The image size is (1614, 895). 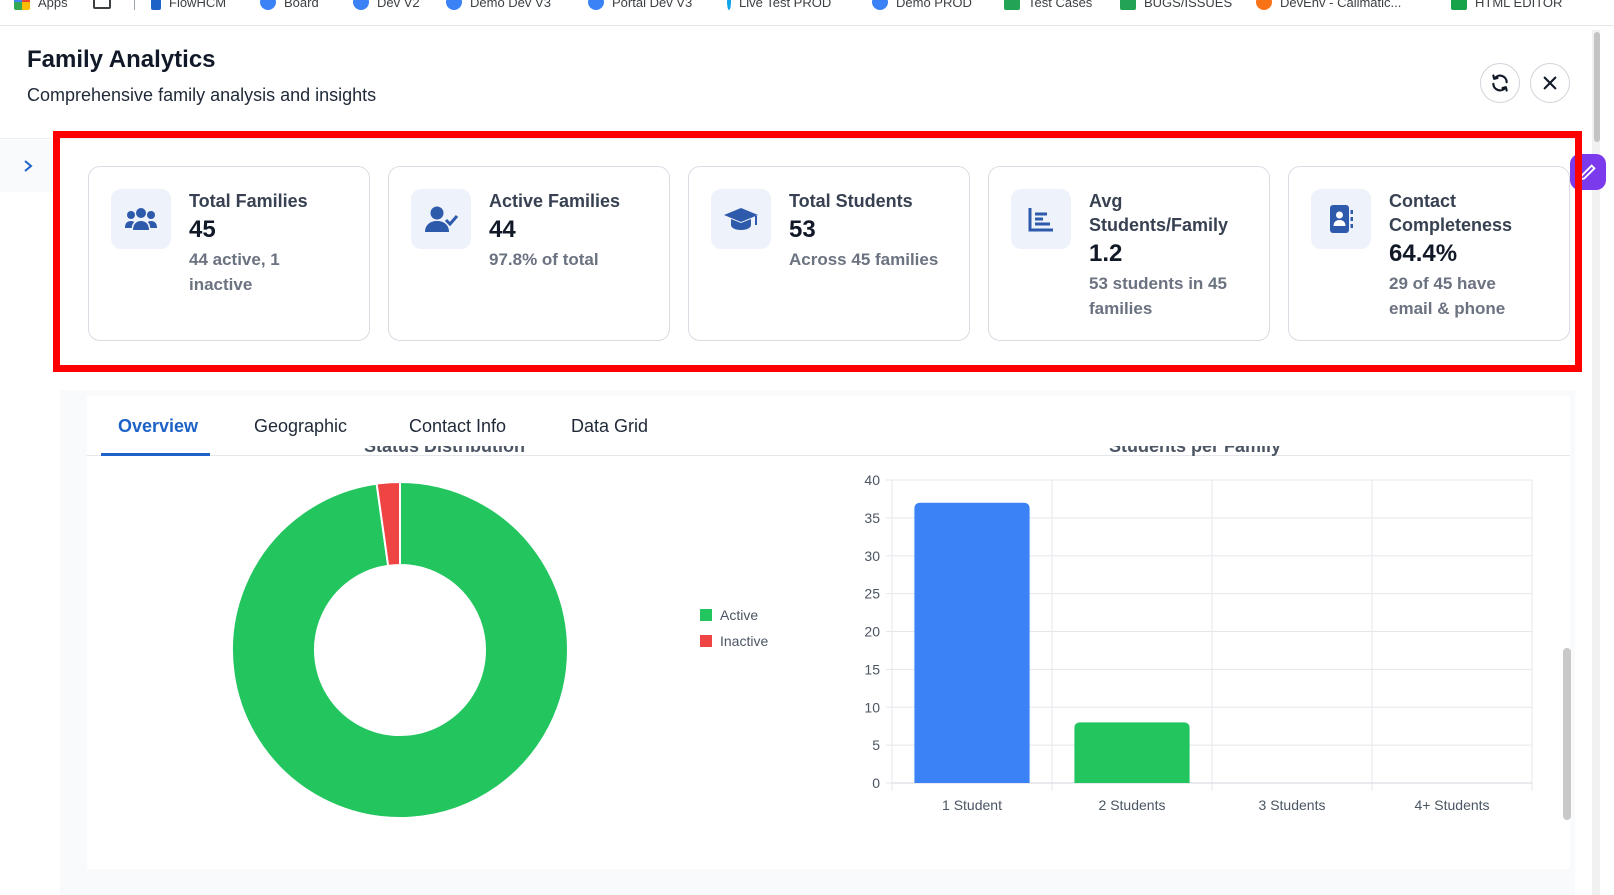 I want to click on x-tick-label: 2 Students, so click(x=1132, y=805).